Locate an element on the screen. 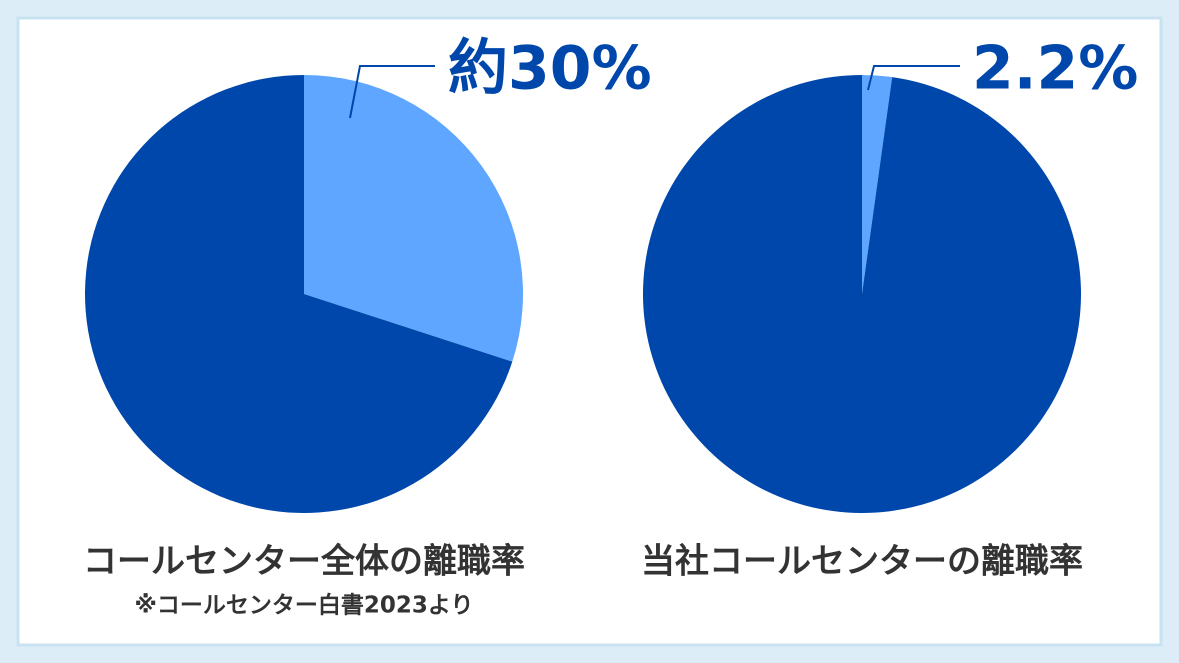  chart-title: 当社コールセンターの離職率 is located at coordinates (862, 562).